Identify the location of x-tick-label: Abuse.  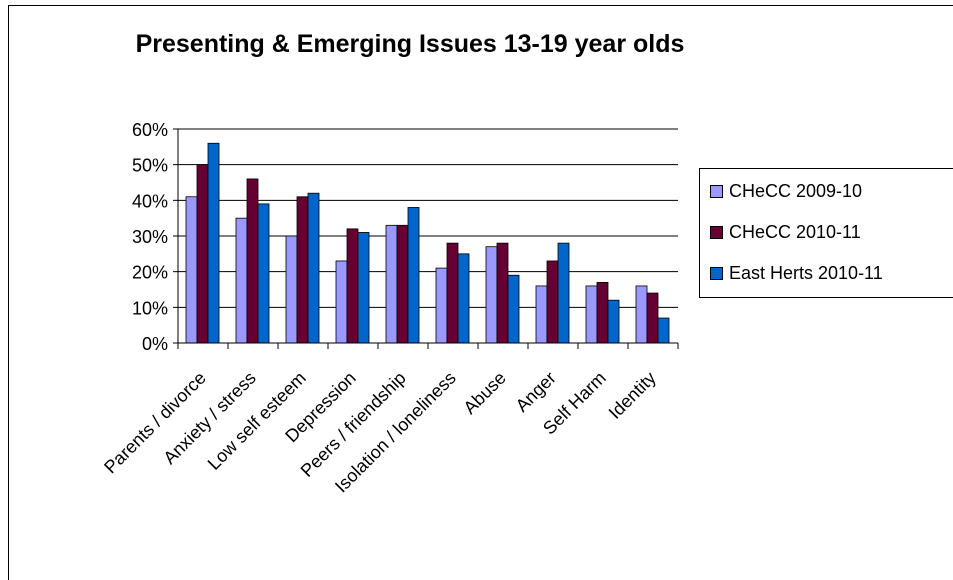
(485, 393).